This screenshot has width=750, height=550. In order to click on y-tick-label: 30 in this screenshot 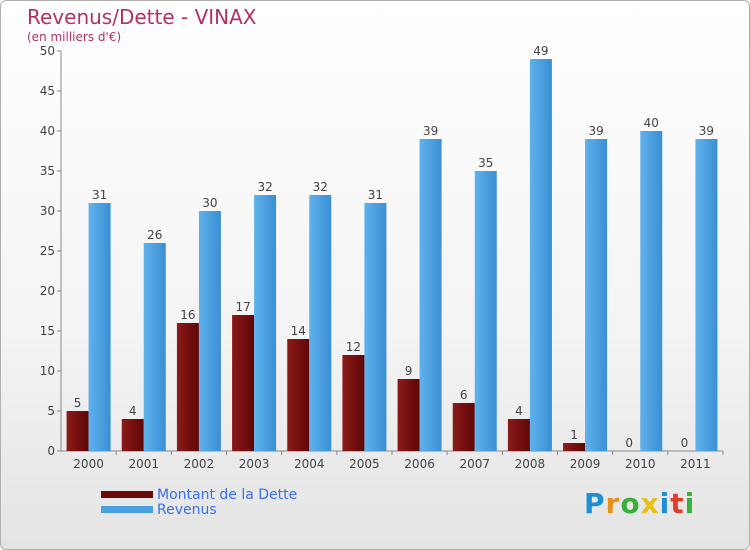, I will do `click(47, 211)`.